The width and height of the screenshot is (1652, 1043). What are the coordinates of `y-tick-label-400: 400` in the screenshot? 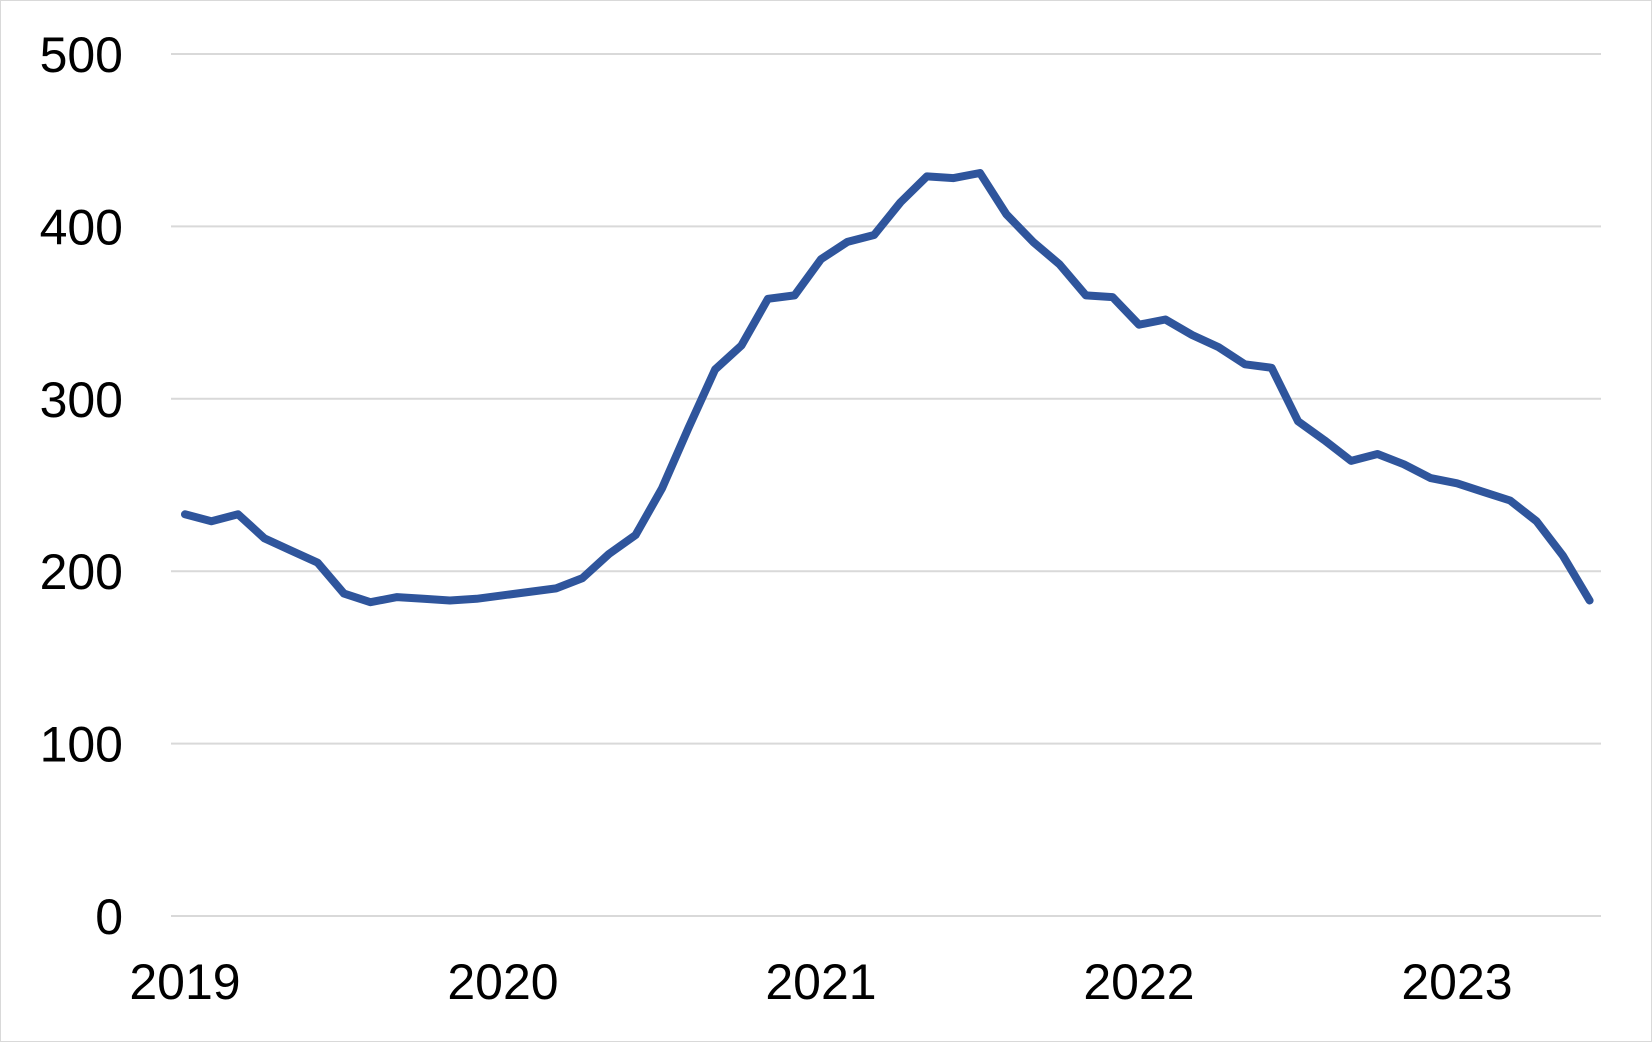 It's located at (81, 227).